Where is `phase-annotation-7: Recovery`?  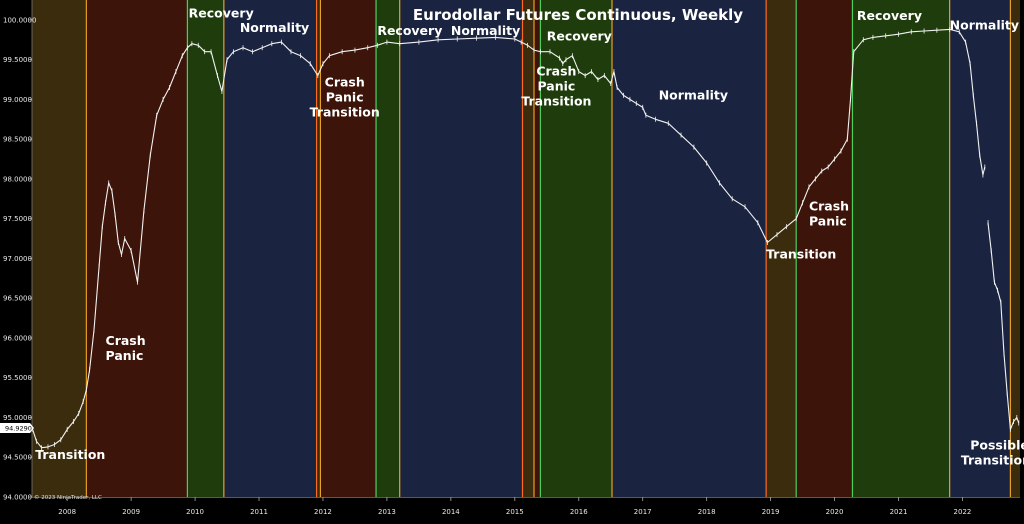
phase-annotation-7: Recovery is located at coordinates (579, 36).